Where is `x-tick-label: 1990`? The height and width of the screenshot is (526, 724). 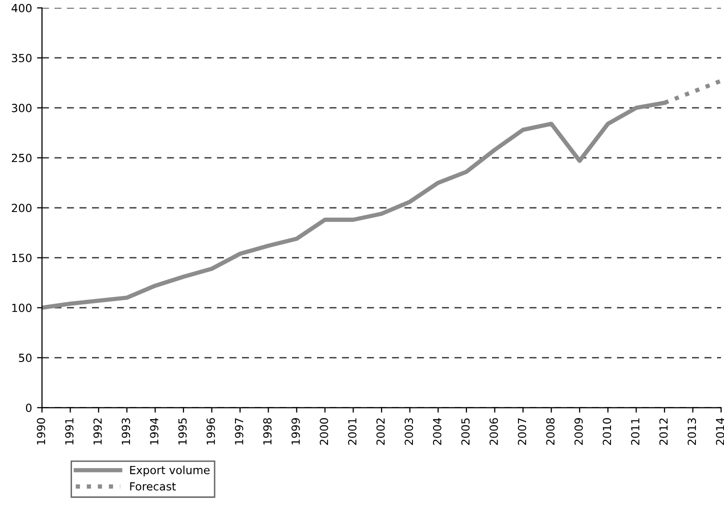 x-tick-label: 1990 is located at coordinates (41, 431).